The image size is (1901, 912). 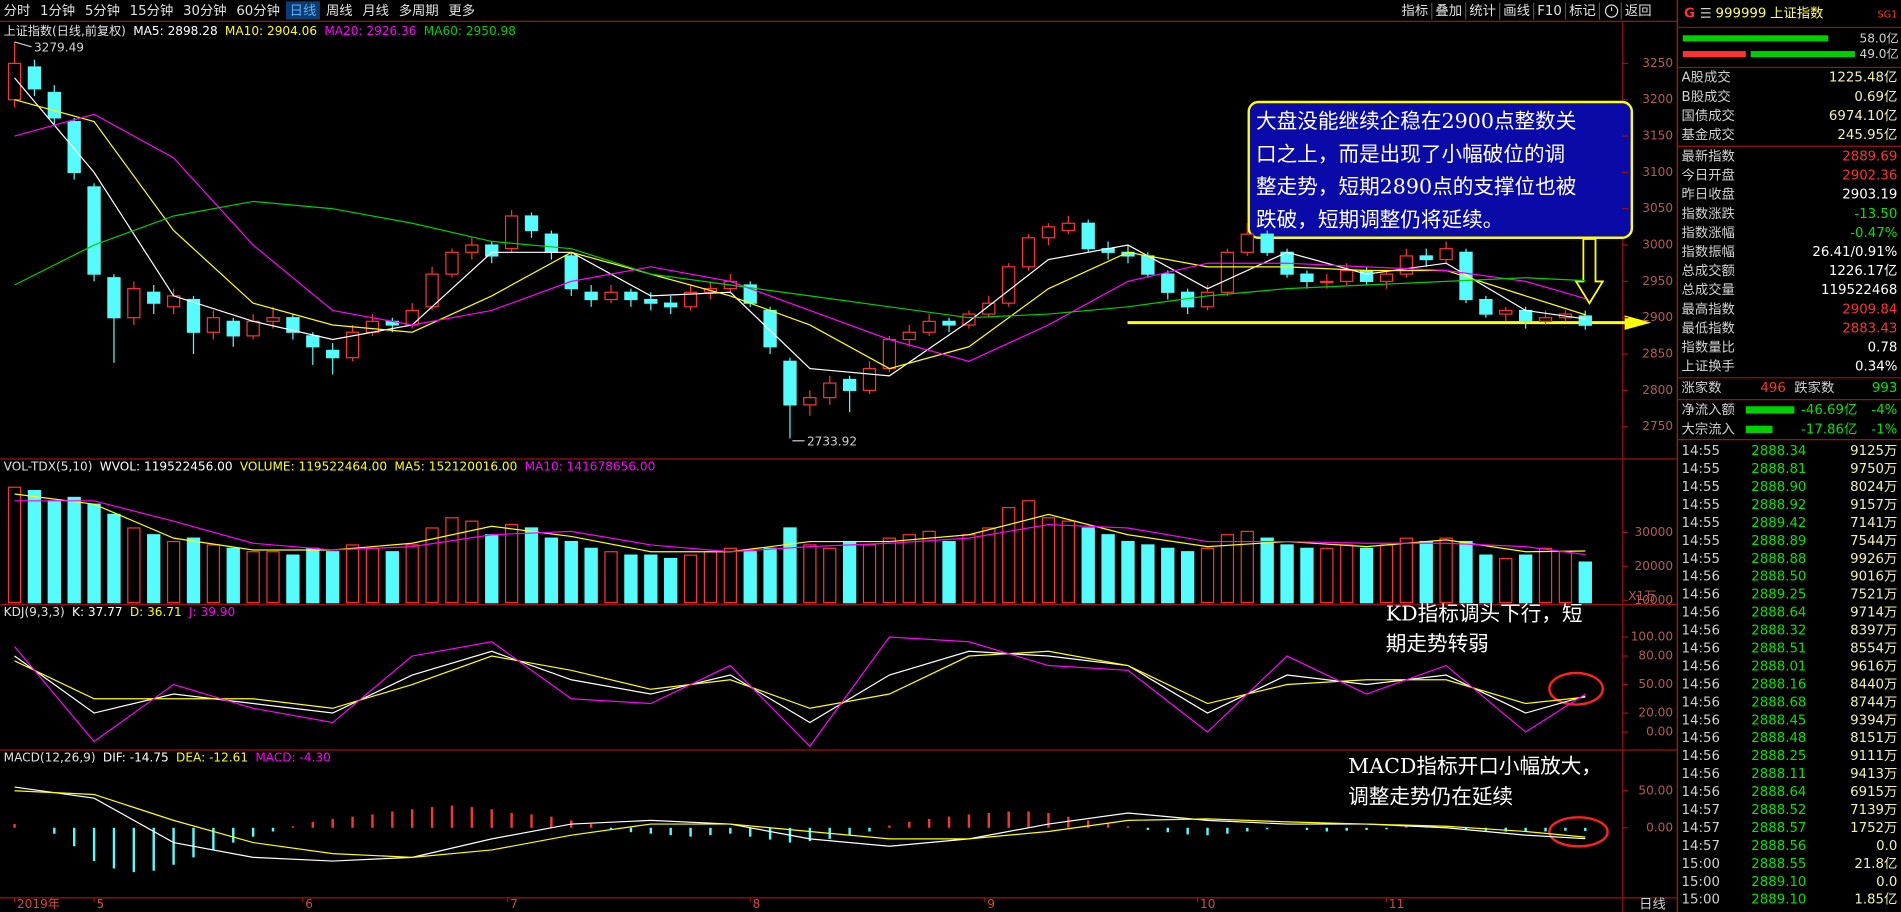 I want to click on period-tab: 日线, so click(x=303, y=11).